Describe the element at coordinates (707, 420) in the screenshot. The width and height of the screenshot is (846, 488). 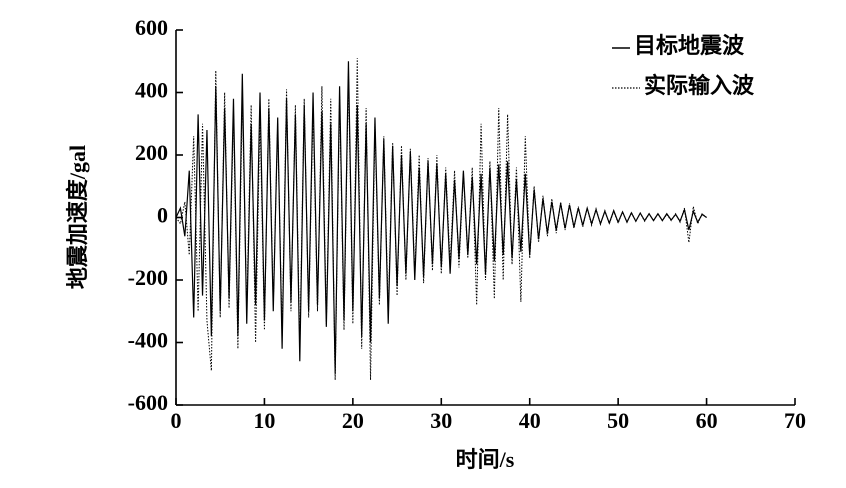
I see `x-tick-label: 60` at that location.